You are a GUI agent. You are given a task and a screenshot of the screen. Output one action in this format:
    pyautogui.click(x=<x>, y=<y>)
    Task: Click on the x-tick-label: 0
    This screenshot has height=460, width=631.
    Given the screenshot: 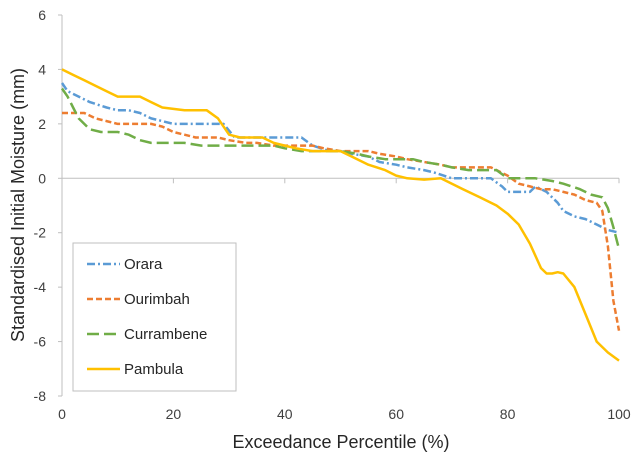 What is the action you would take?
    pyautogui.click(x=62, y=414)
    